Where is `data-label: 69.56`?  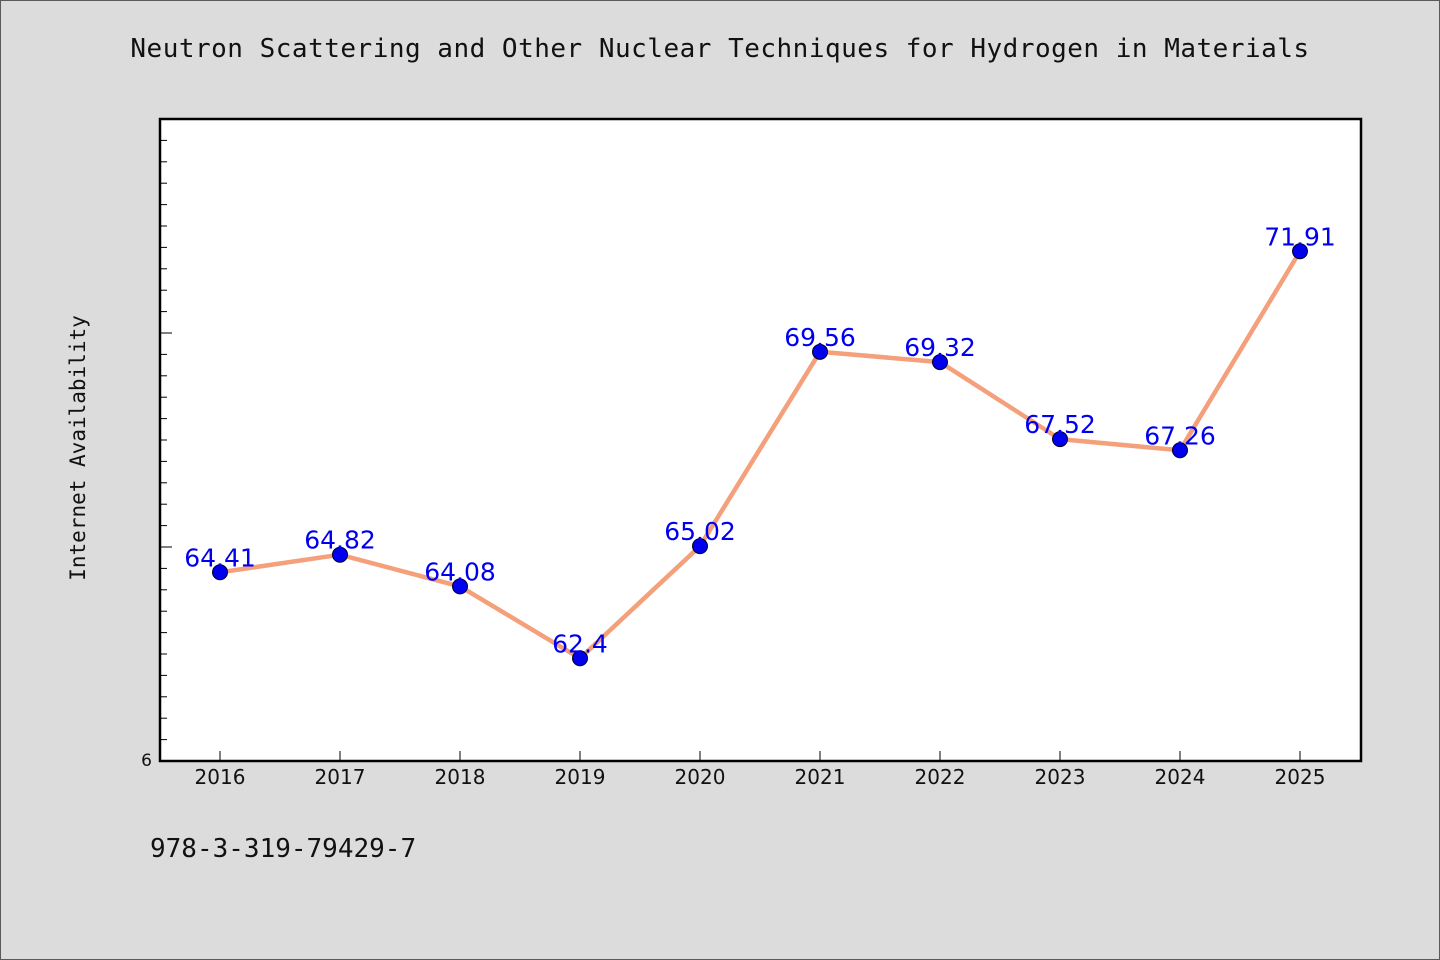 data-label: 69.56 is located at coordinates (820, 337).